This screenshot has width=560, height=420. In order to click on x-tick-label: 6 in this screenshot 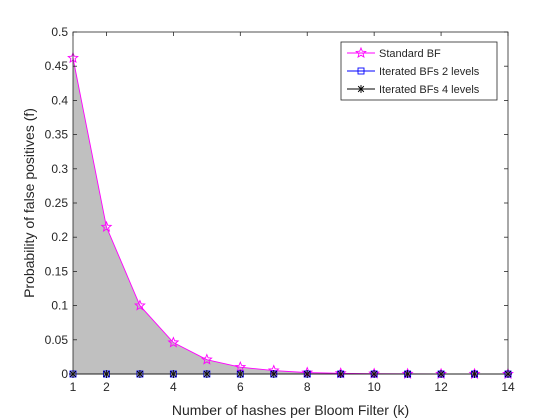, I will do `click(240, 387)`.